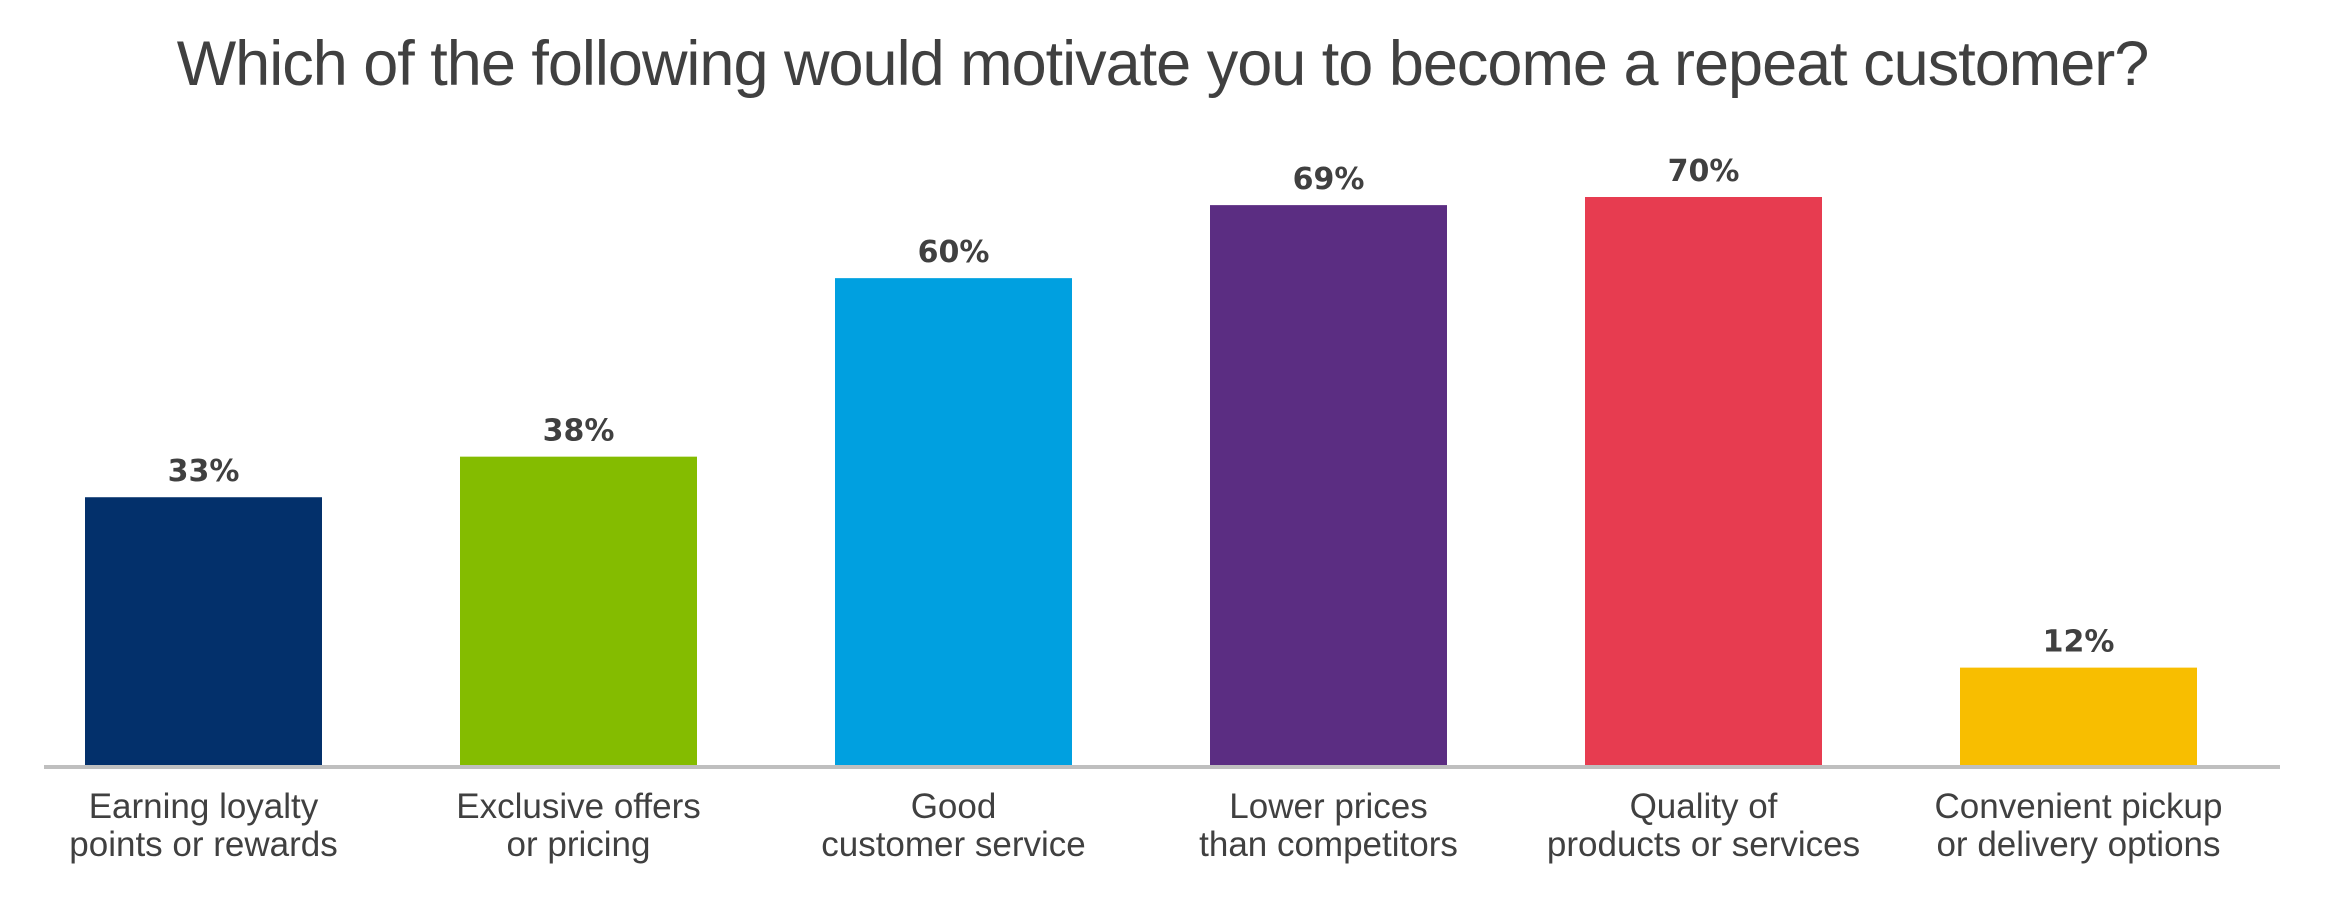  I want to click on value-label: 38%, so click(579, 431).